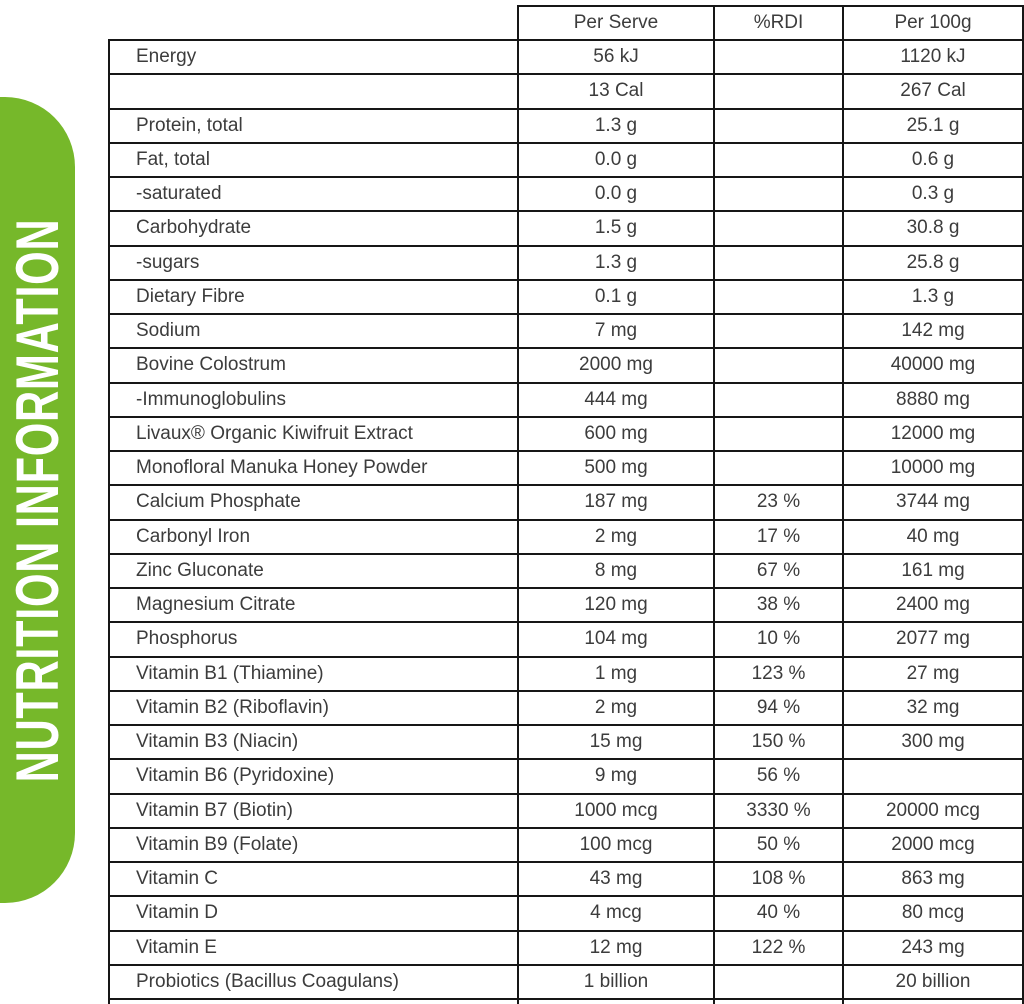 This screenshot has width=1024, height=1004. What do you see at coordinates (313, 57) in the screenshot?
I see `nutrient-label-cell: Energy` at bounding box center [313, 57].